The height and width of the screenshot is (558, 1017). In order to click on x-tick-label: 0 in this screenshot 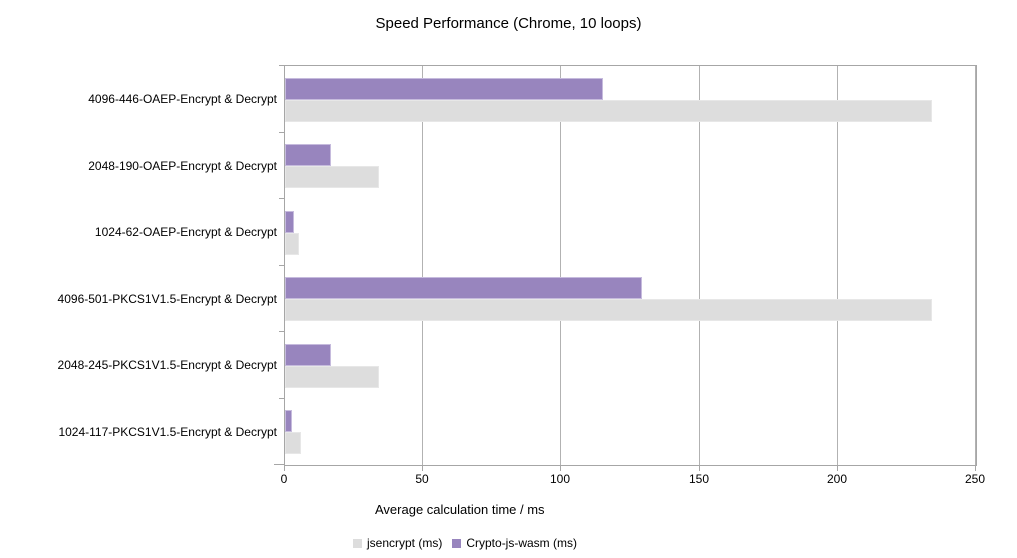, I will do `click(284, 479)`.